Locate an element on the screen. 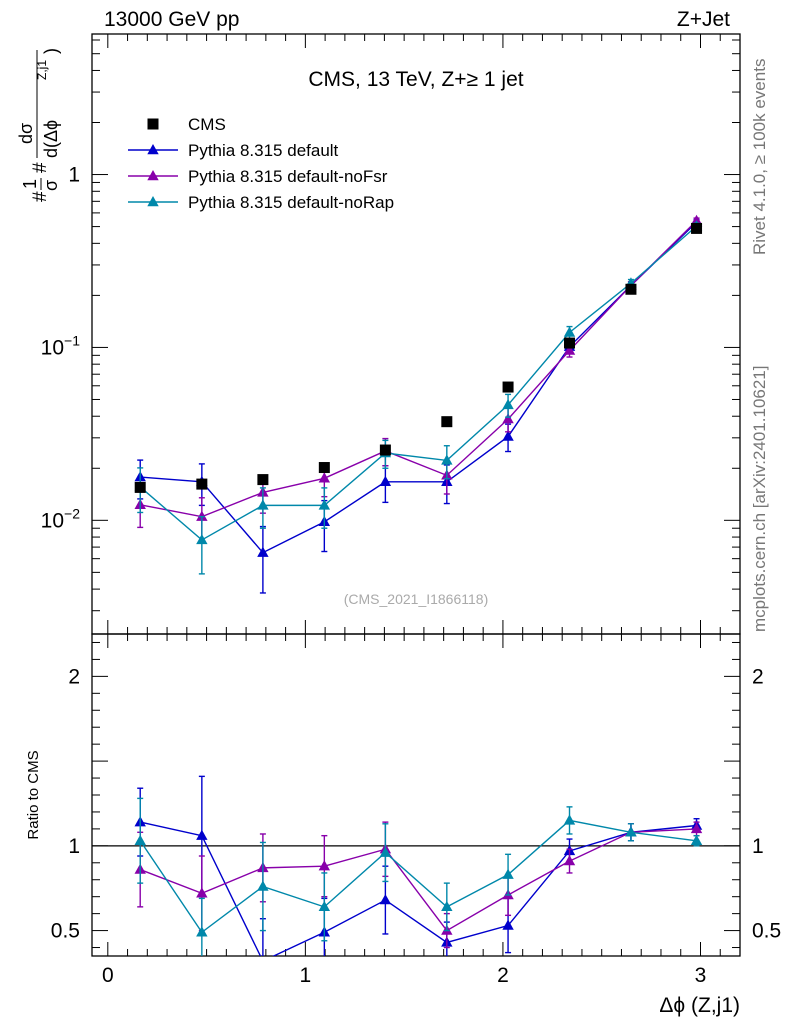  x-axis-label: Δϕ (Z,j1) is located at coordinates (699, 1005).